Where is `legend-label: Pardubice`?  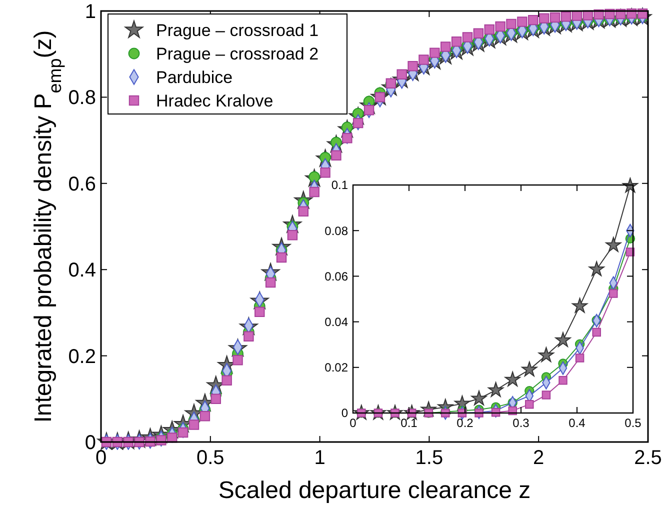 legend-label: Pardubice is located at coordinates (194, 77).